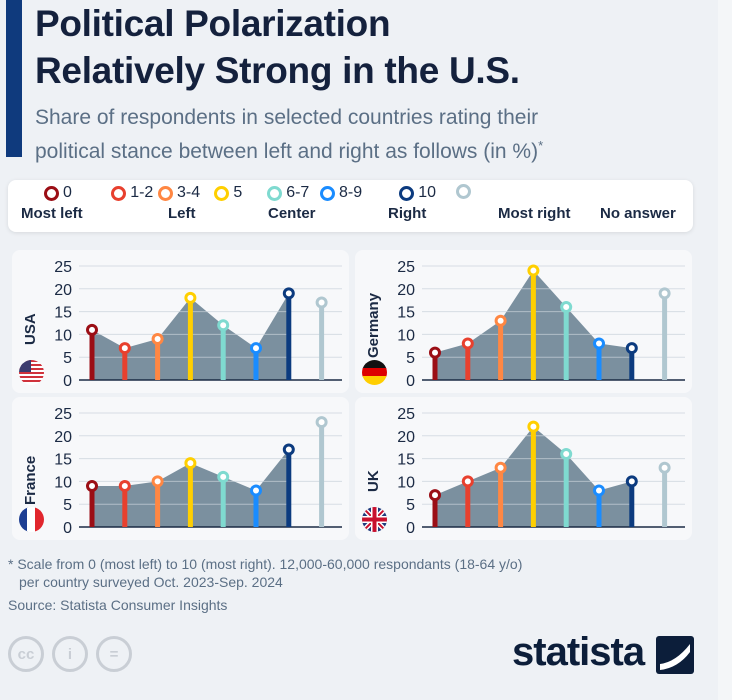  I want to click on cc-license-icon: cc, so click(26, 654).